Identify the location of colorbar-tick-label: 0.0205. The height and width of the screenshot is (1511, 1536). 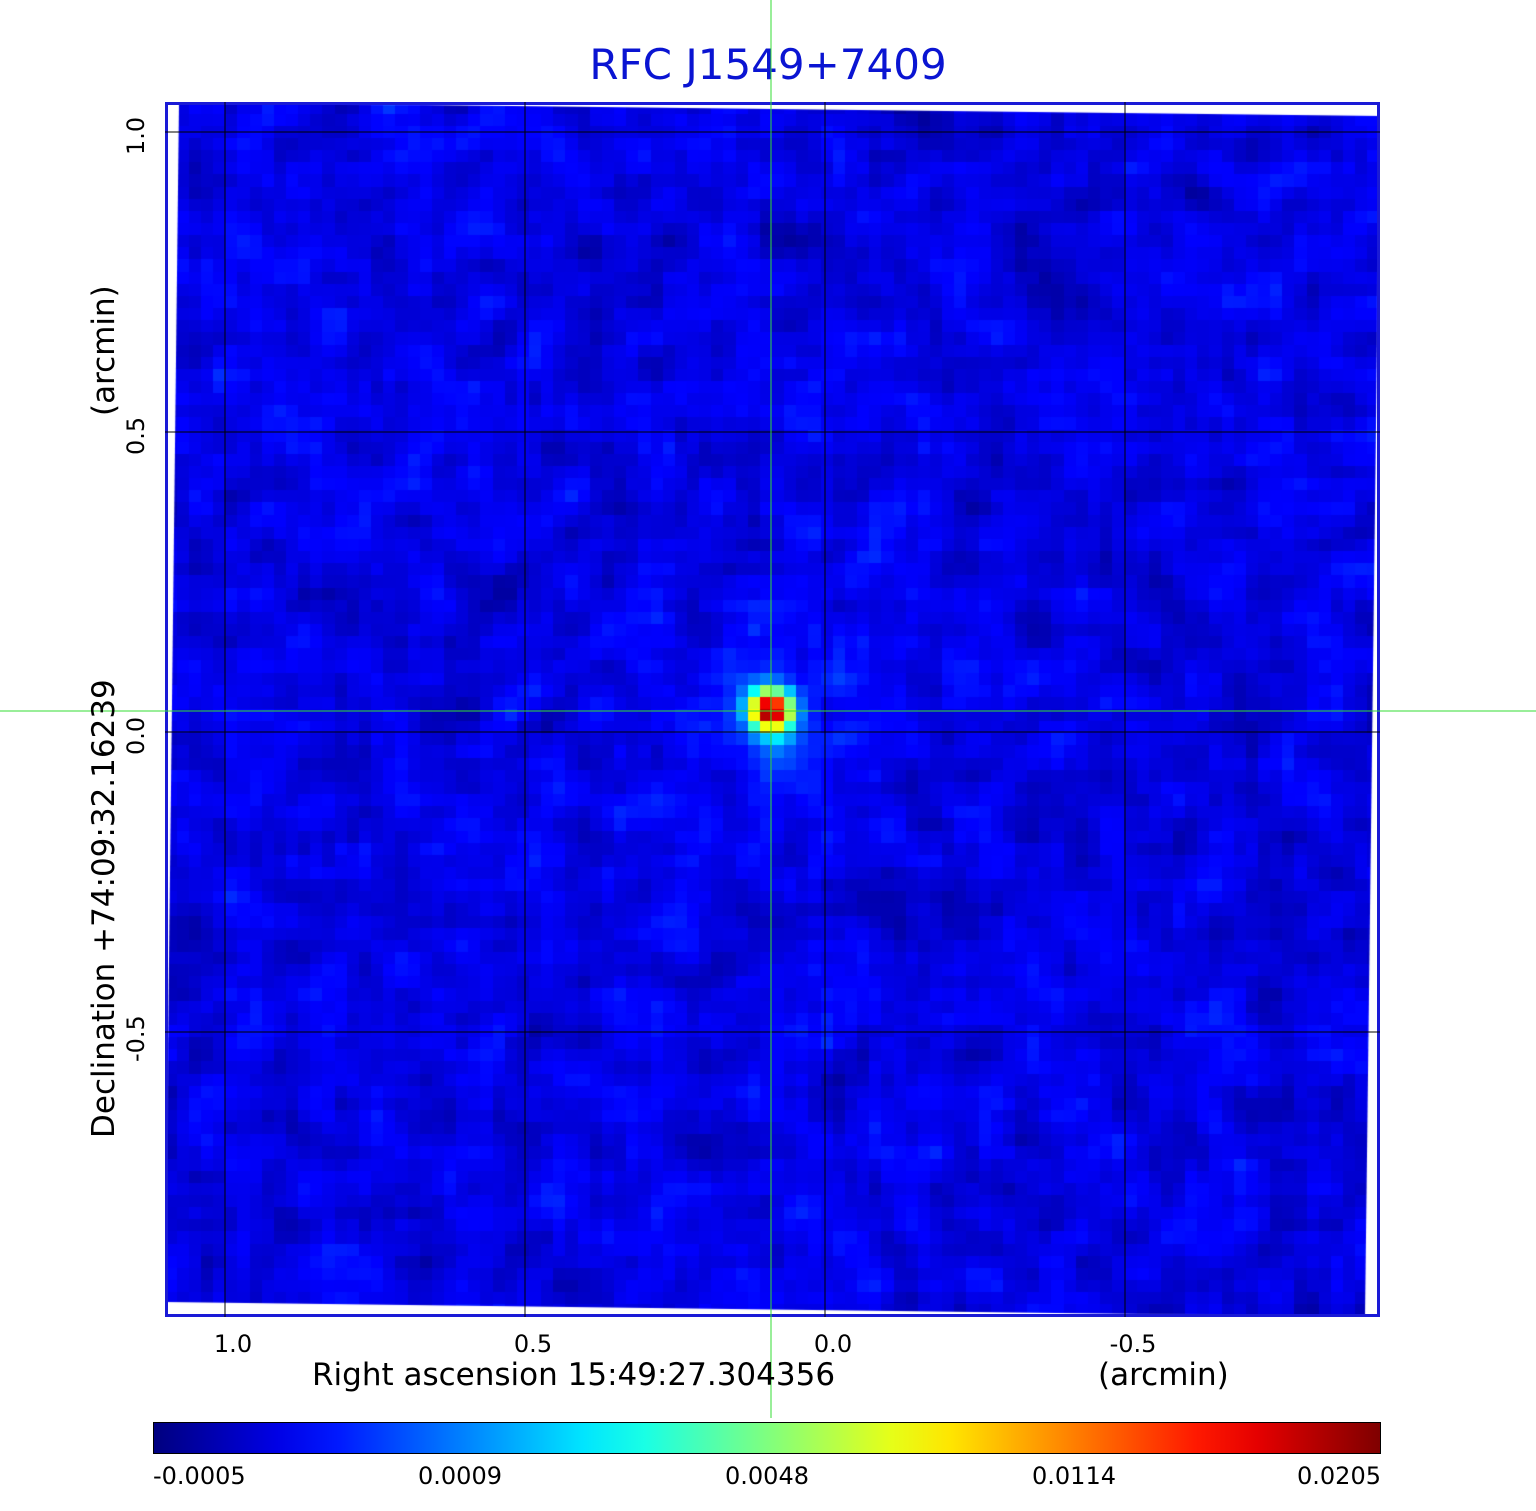
(1339, 1476).